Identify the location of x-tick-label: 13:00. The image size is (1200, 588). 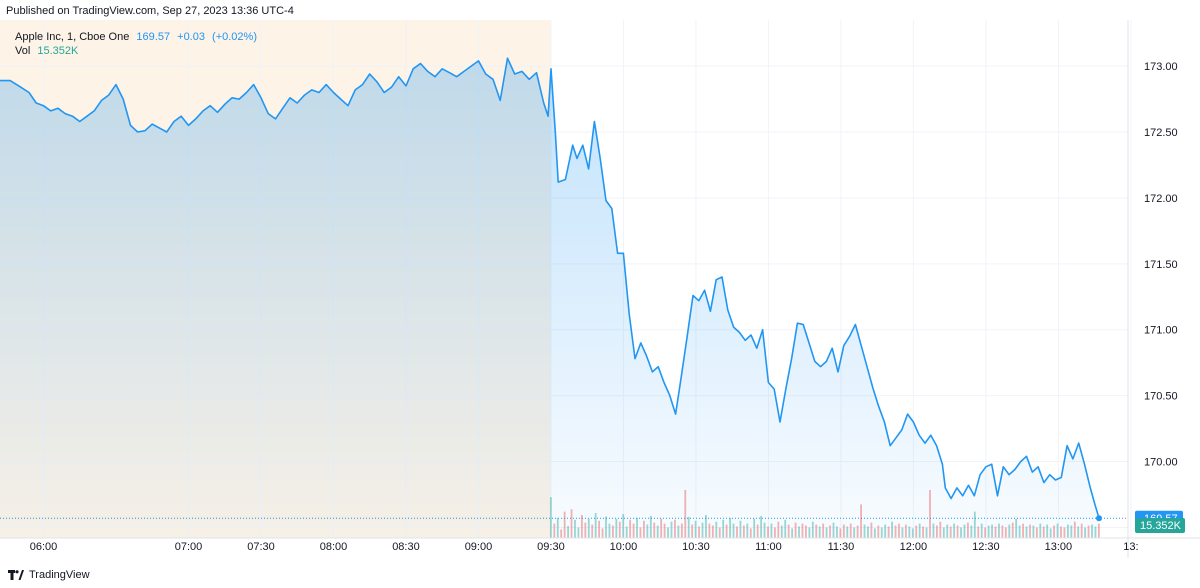
(1059, 547).